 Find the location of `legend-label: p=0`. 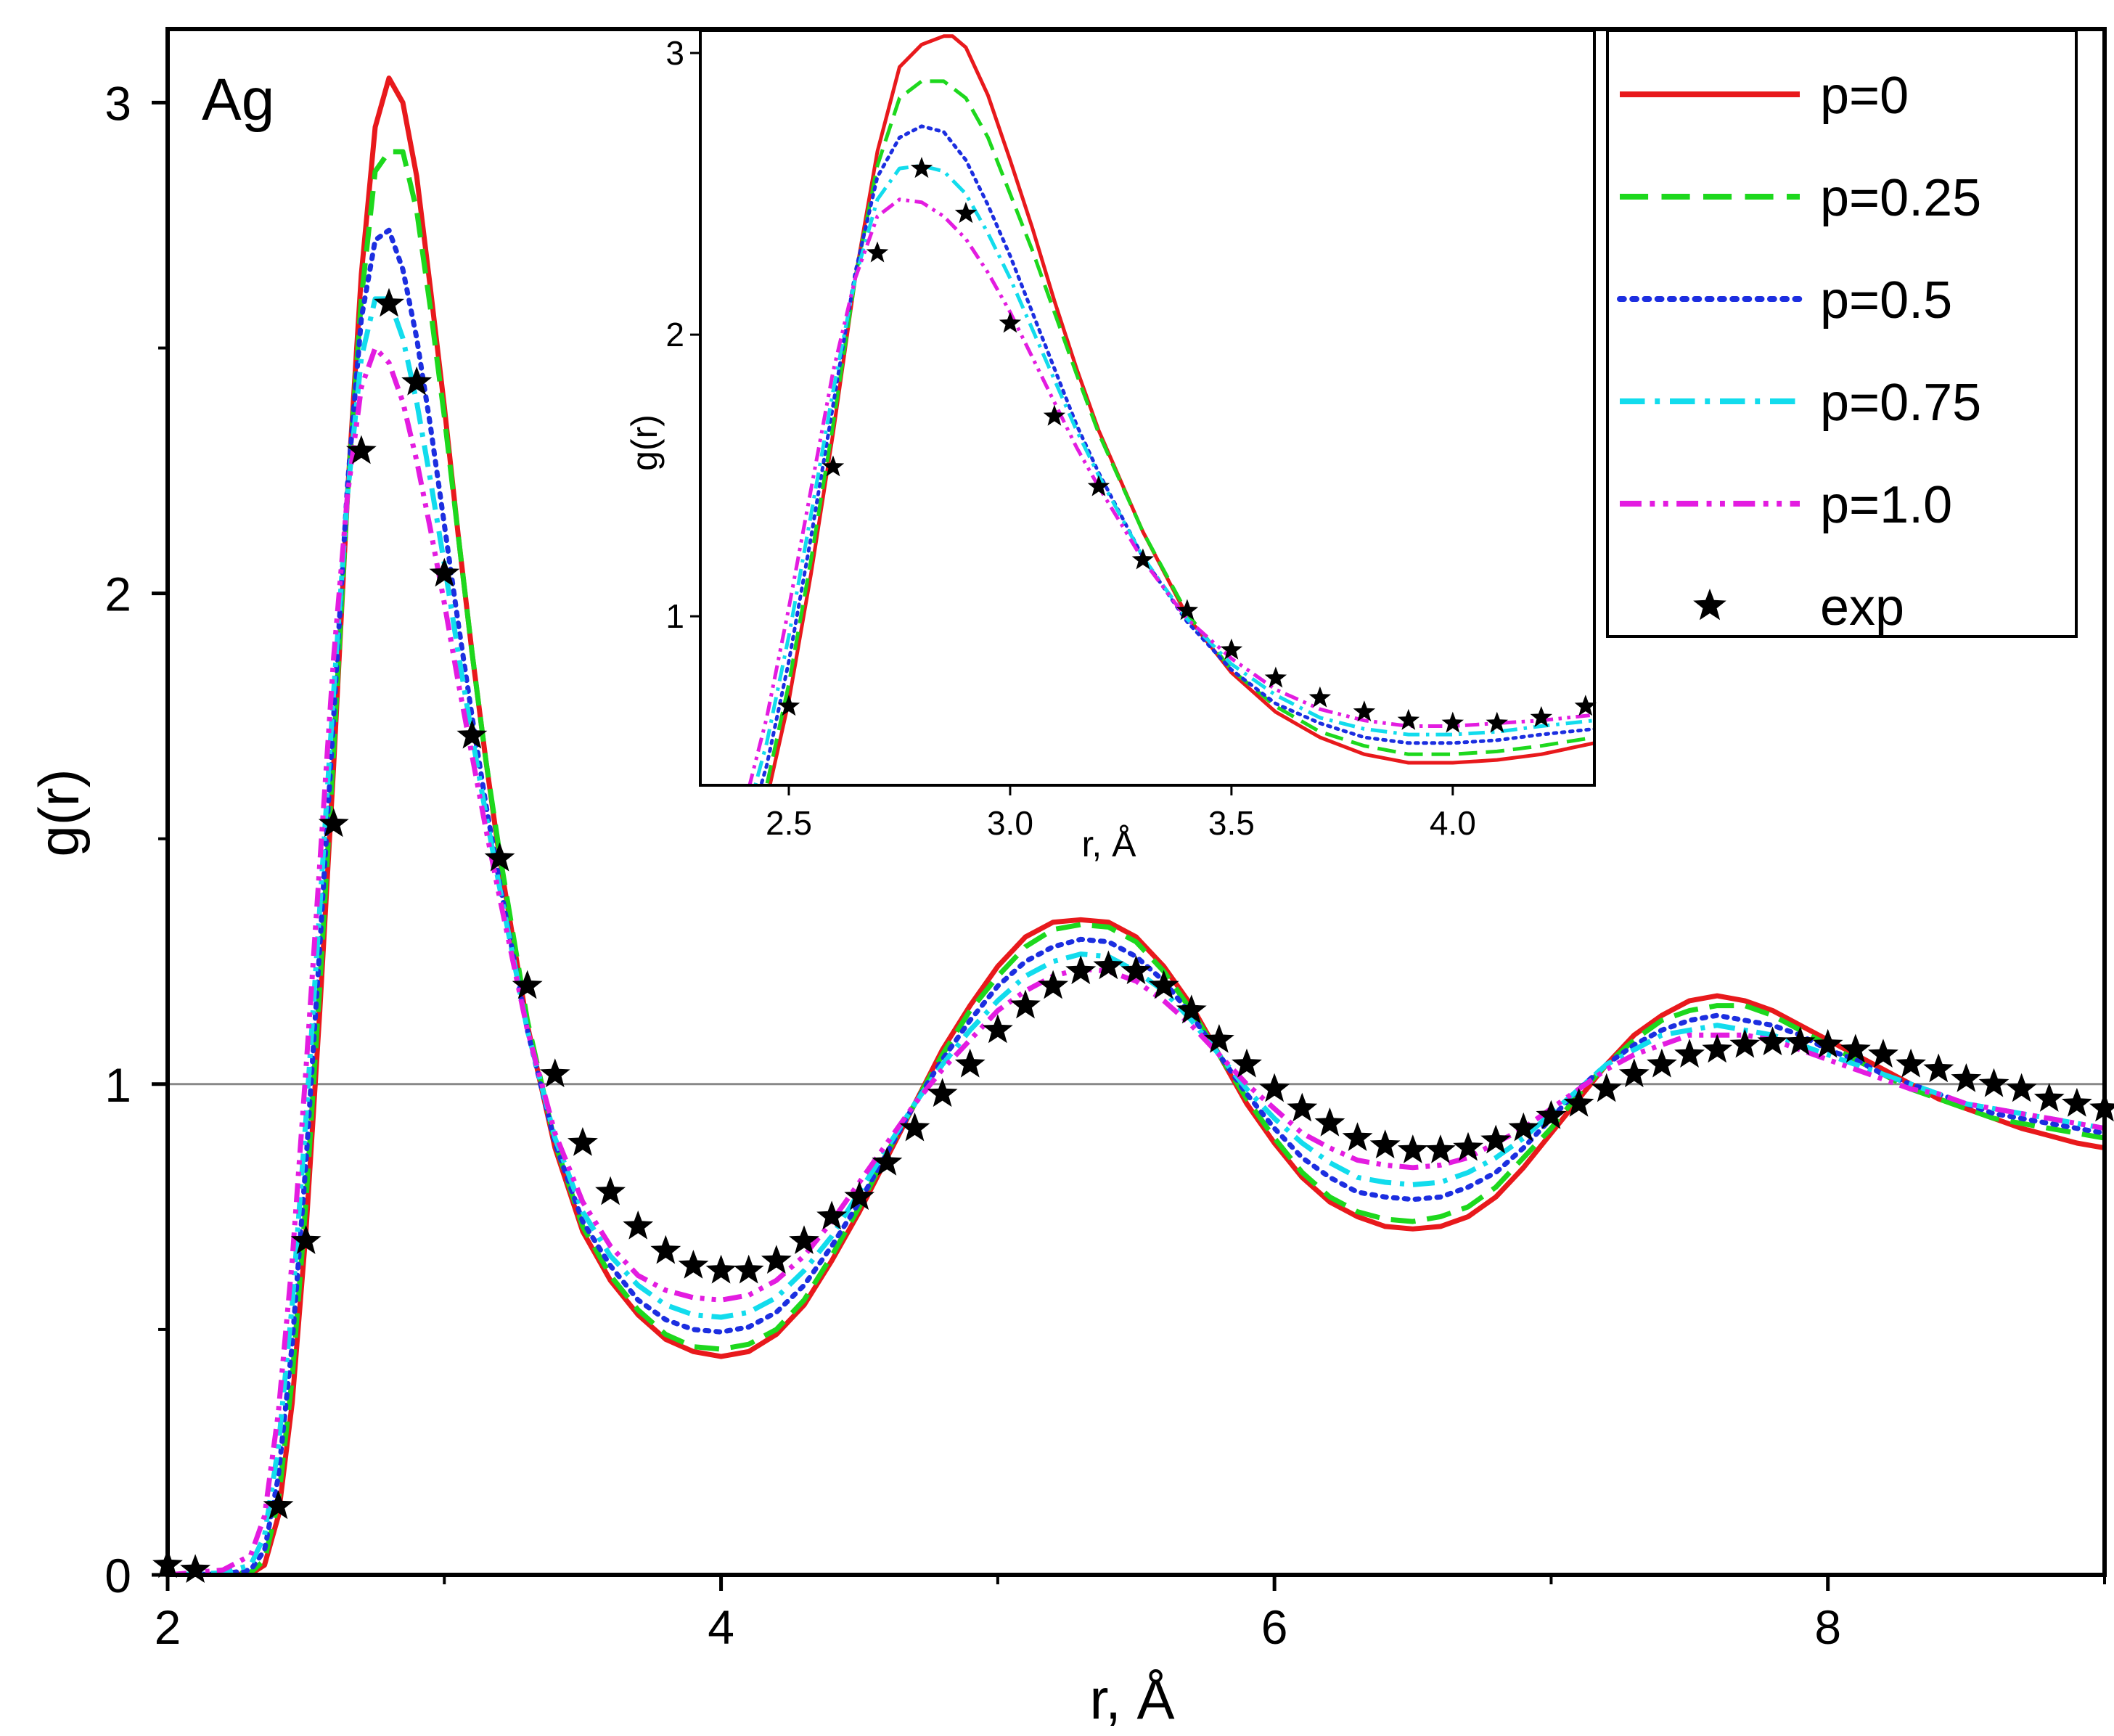

legend-label: p=0 is located at coordinates (1864, 96).